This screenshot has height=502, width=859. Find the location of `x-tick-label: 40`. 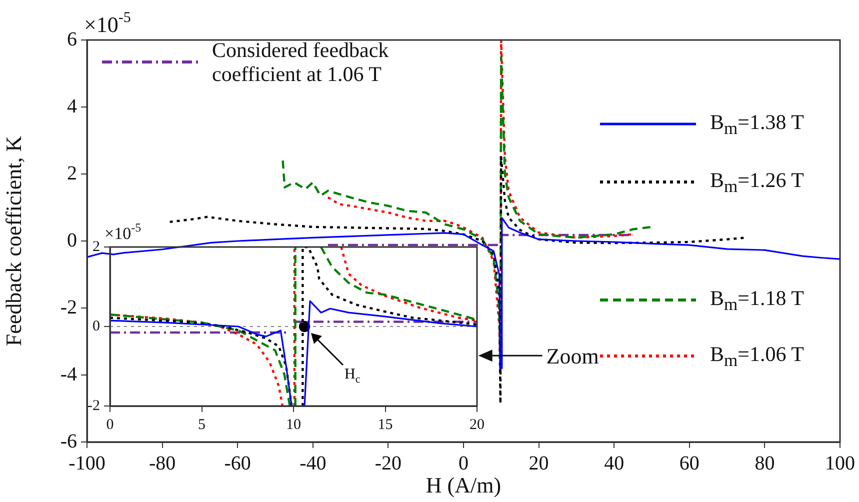

x-tick-label: 40 is located at coordinates (614, 463).